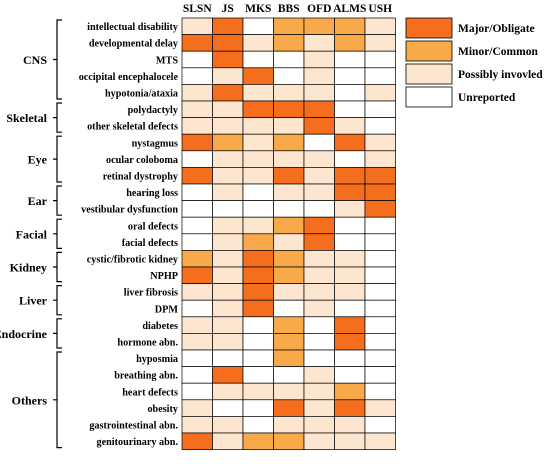  Describe the element at coordinates (167, 60) in the screenshot. I see `row-label: MTS` at that location.